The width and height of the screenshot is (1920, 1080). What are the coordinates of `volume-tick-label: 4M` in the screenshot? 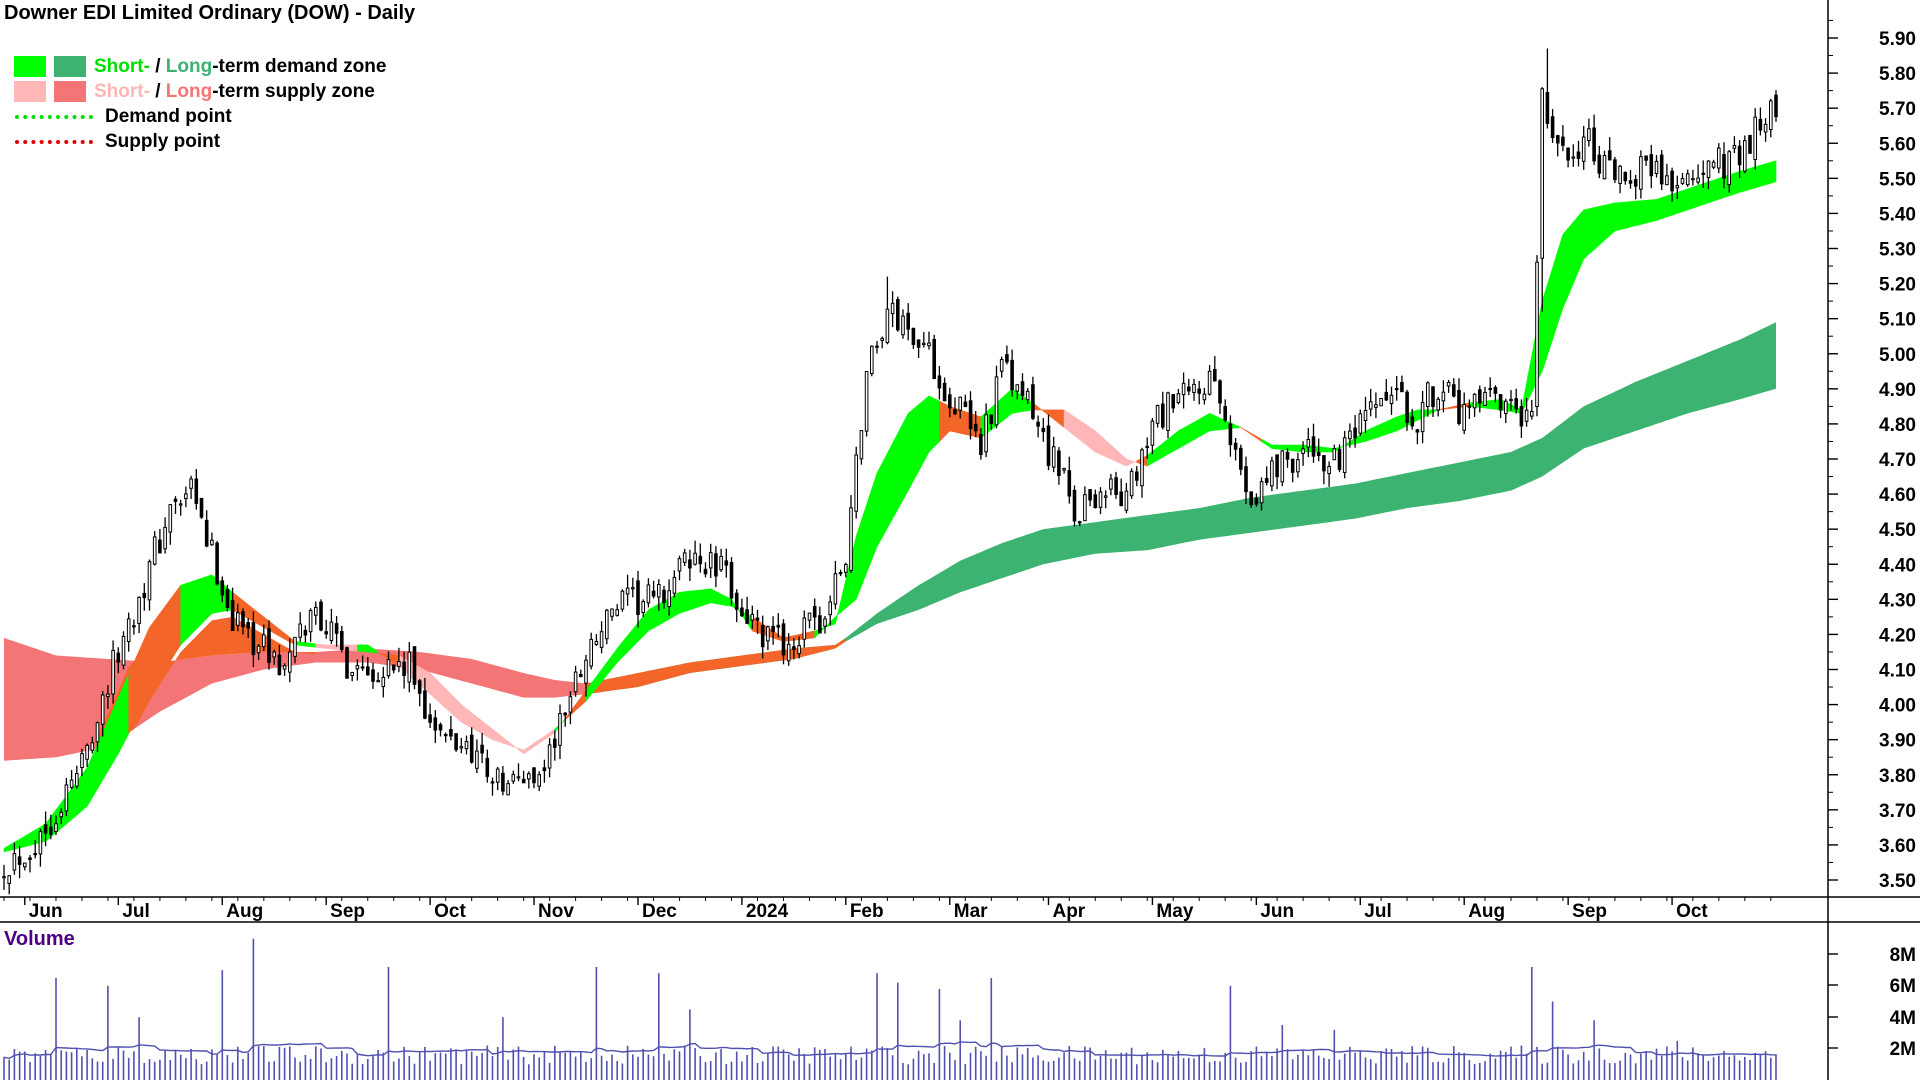 It's located at (1903, 1018).